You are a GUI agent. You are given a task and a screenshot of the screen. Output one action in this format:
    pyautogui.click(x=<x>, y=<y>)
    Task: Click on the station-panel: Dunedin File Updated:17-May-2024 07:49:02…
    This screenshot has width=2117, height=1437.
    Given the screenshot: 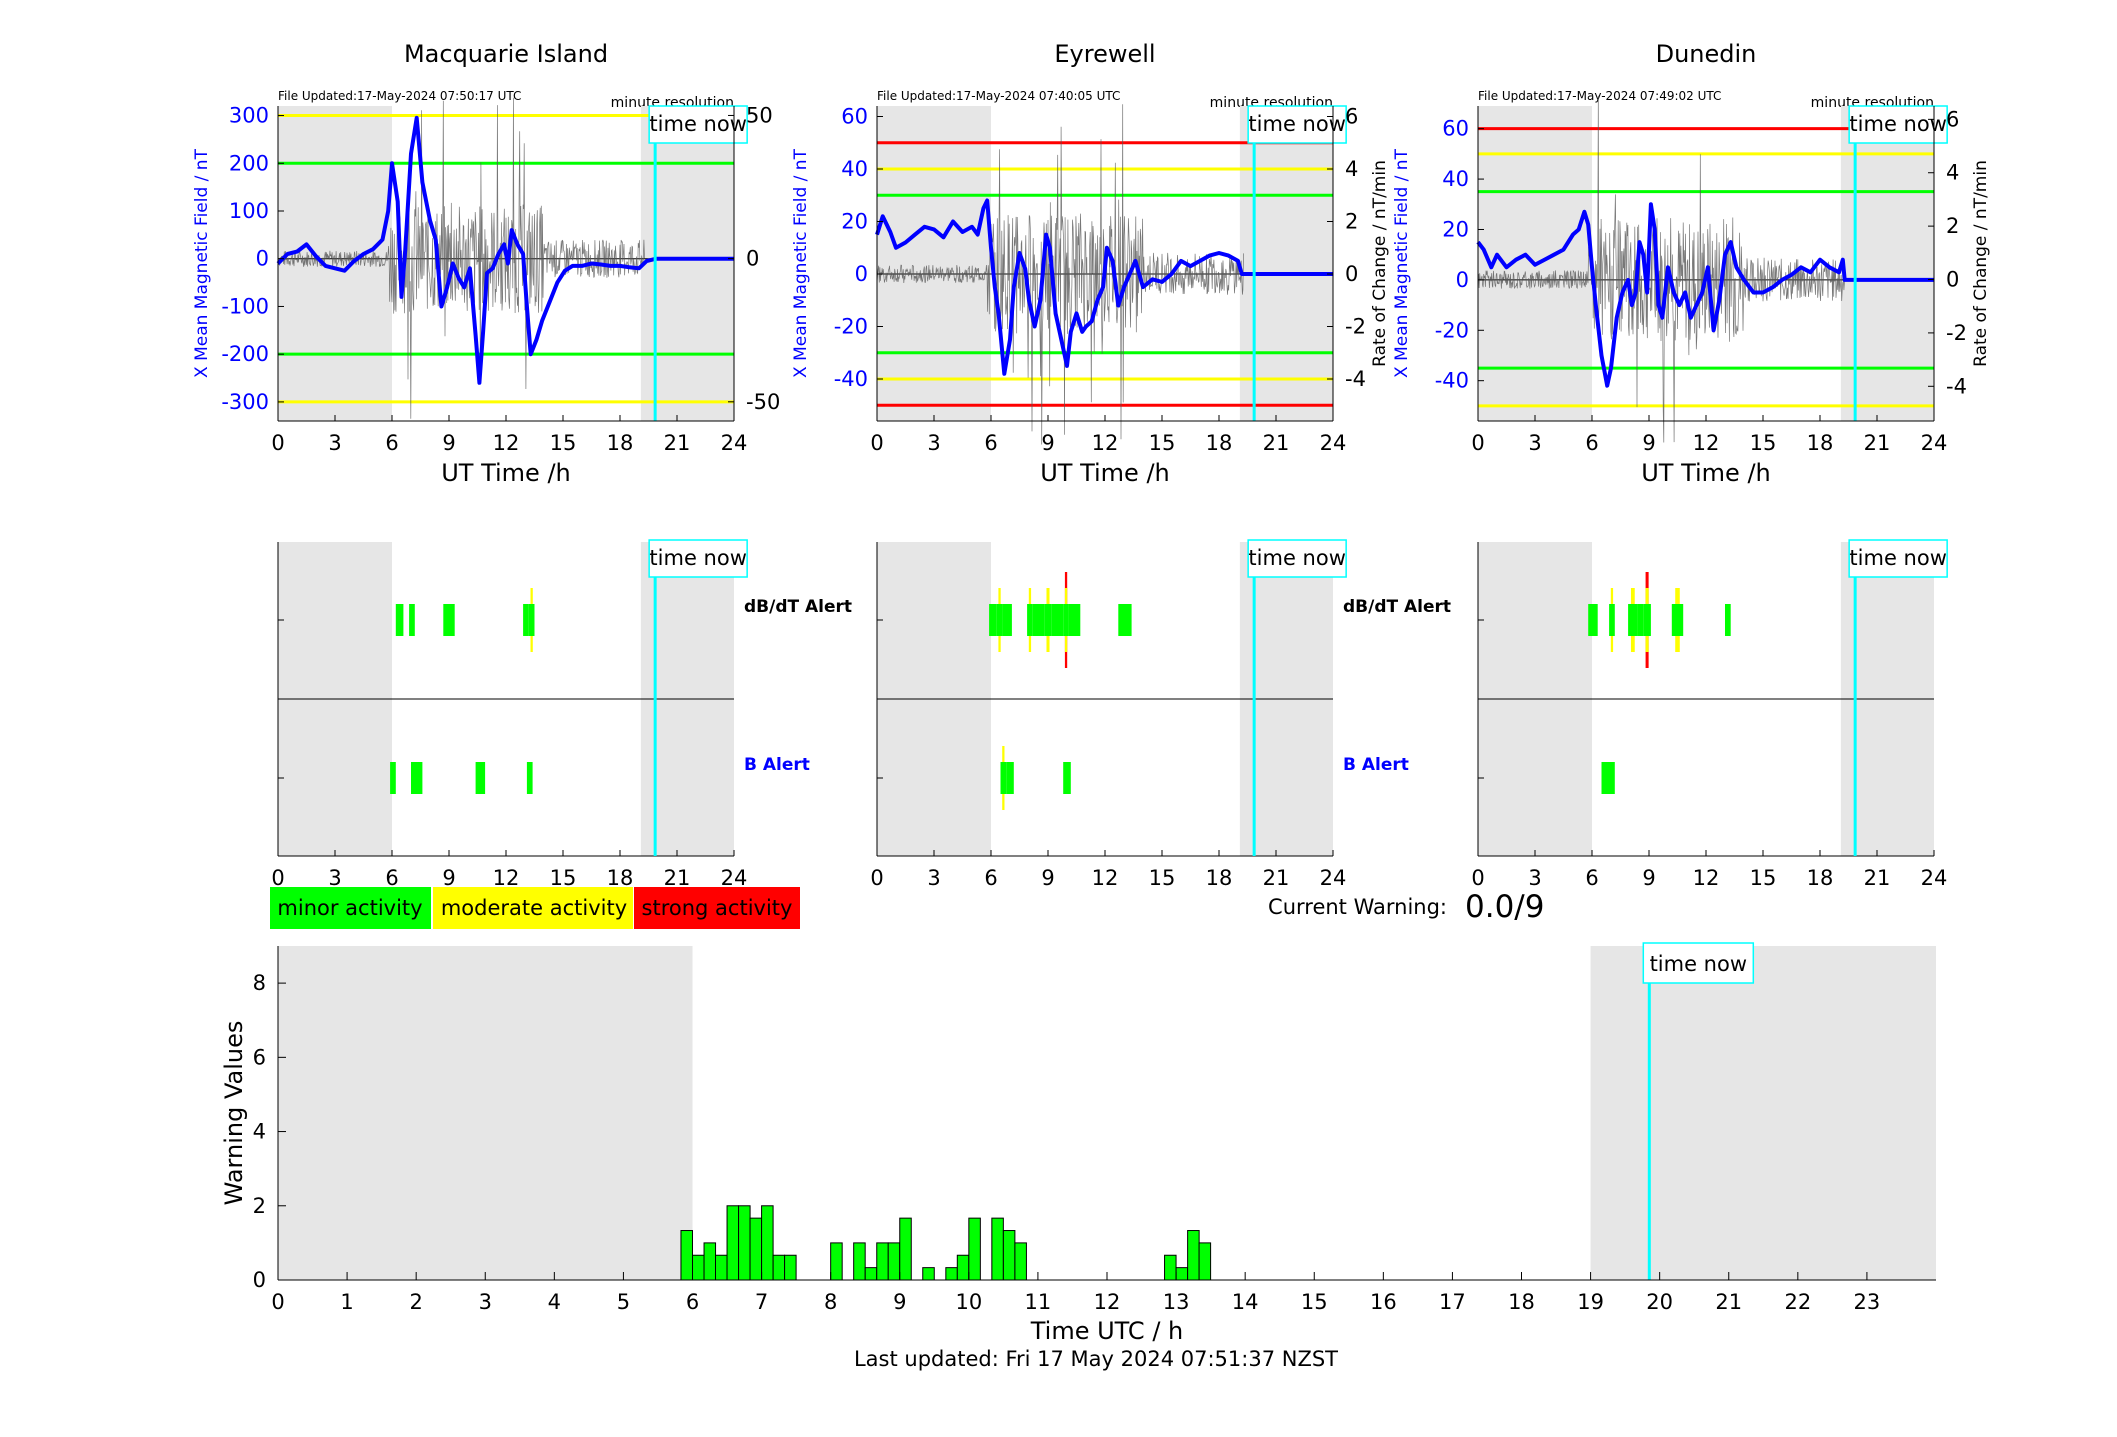 What is the action you would take?
    pyautogui.click(x=1691, y=263)
    